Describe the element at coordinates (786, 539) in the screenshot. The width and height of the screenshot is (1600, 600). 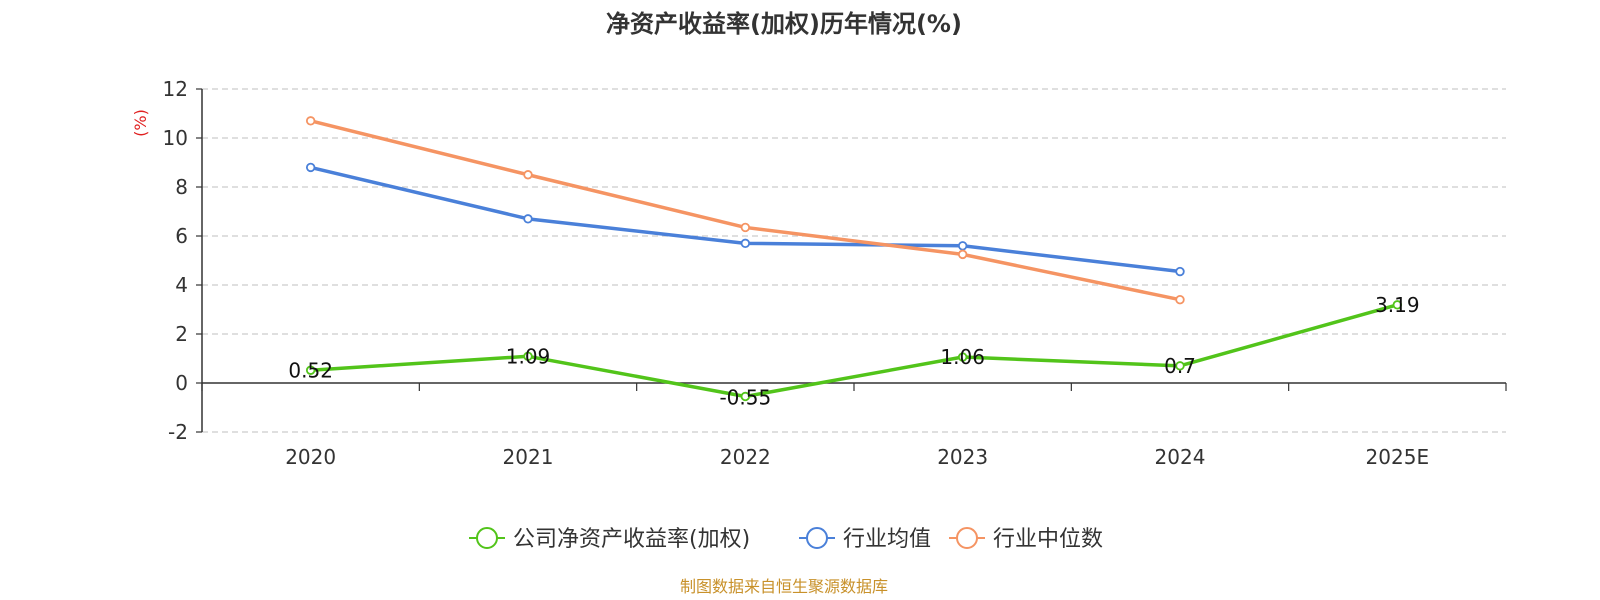
I see `legend: 公司净资产收益率(加权) 行业均值 行业中位数` at that location.